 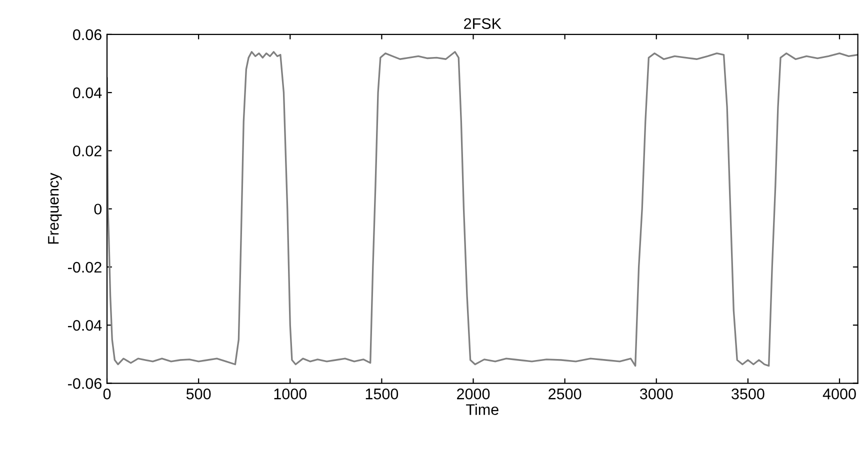 I want to click on y-tick-label: -0.04, so click(x=85, y=325).